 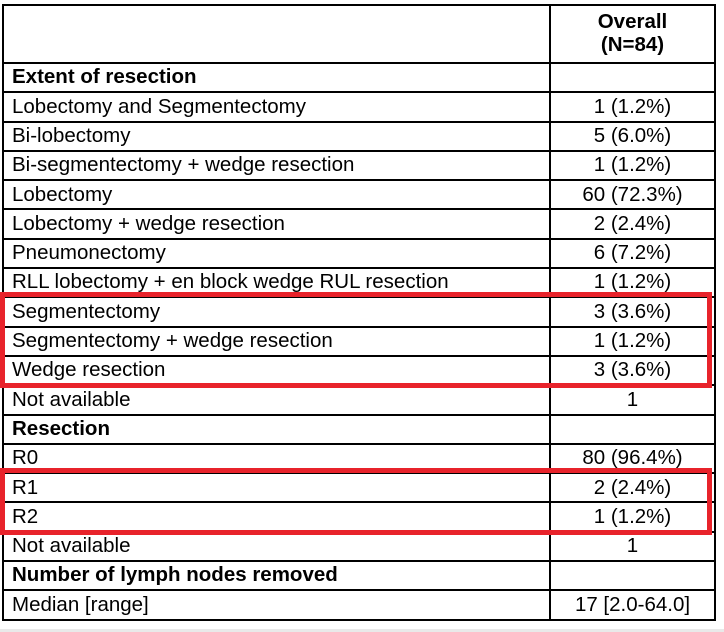 What do you see at coordinates (61, 428) in the screenshot?
I see `row-label: Resection` at bounding box center [61, 428].